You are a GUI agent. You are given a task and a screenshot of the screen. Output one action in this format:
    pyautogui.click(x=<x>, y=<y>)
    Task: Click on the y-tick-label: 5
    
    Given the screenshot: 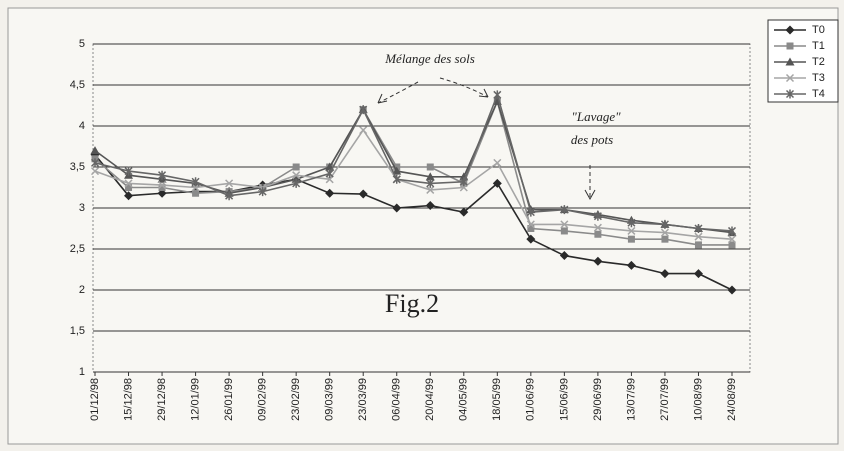 What is the action you would take?
    pyautogui.click(x=82, y=44)
    